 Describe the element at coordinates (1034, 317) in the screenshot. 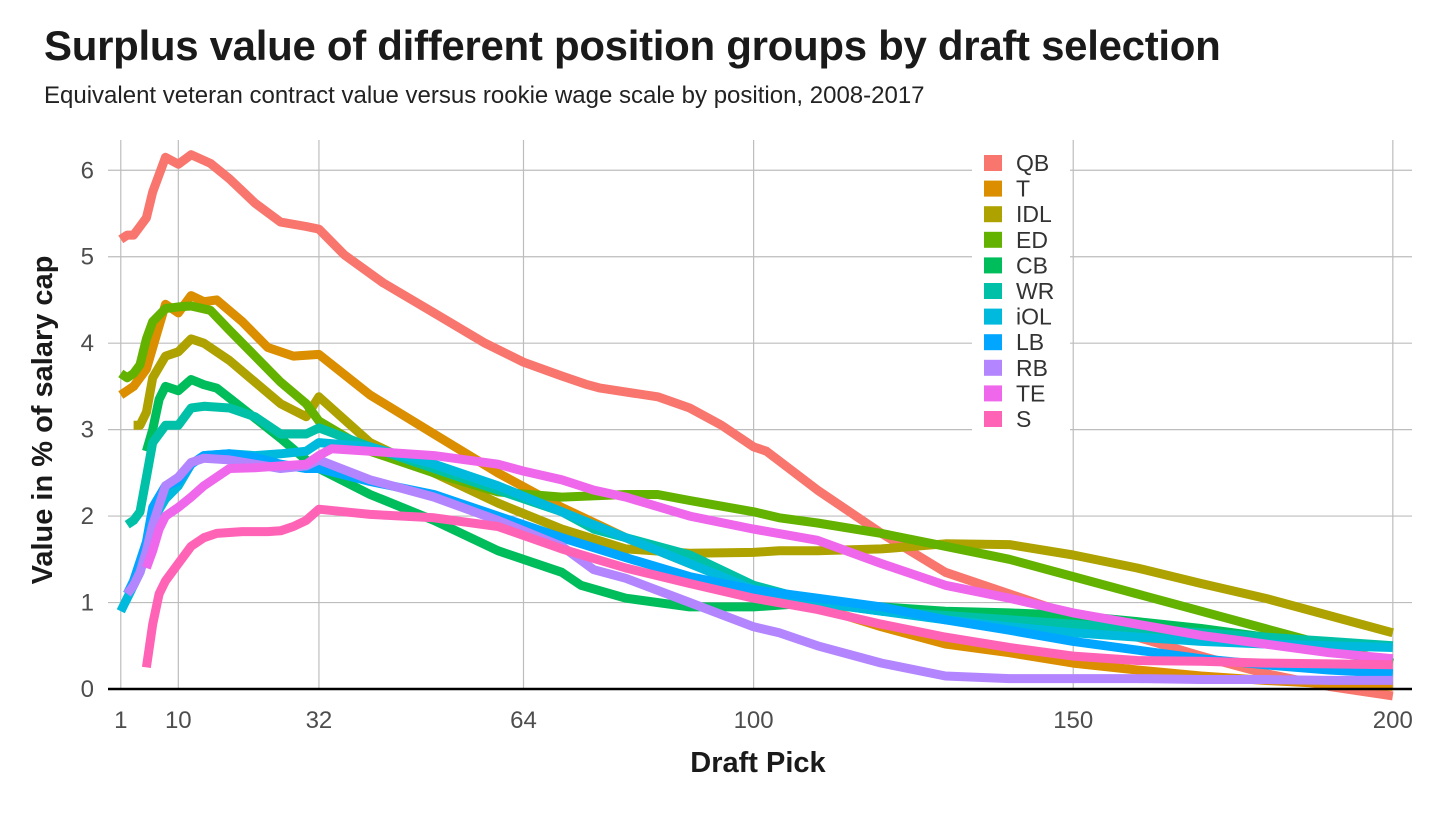

I see `legend-label-iol: iOL` at that location.